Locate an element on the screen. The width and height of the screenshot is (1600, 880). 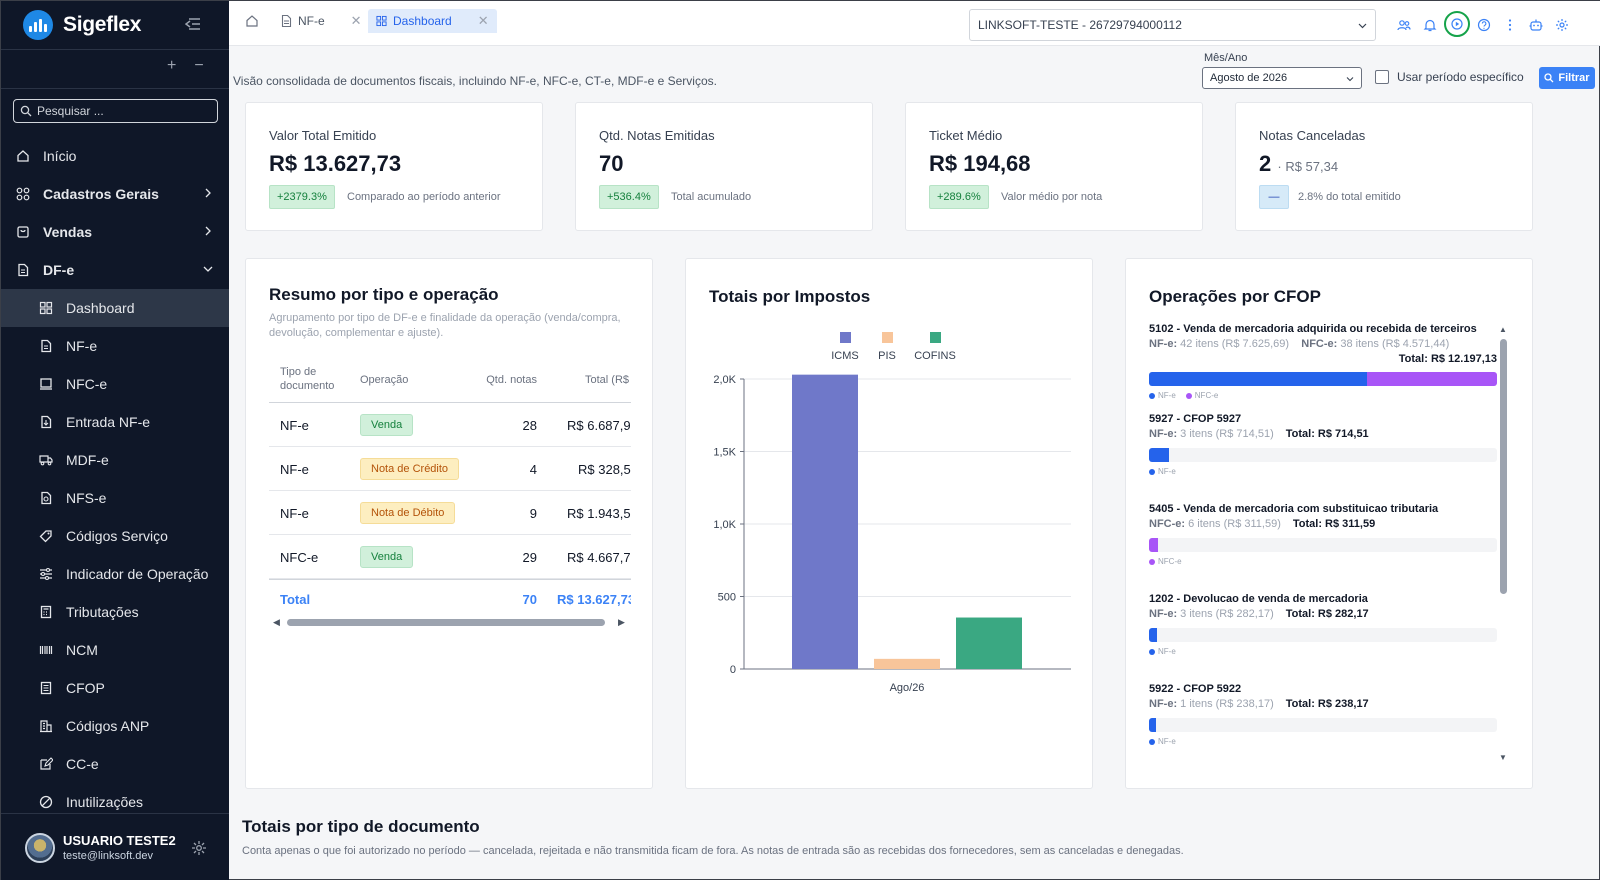
sidebar-item-codigos-anp: Códigos ANP is located at coordinates (115, 726).